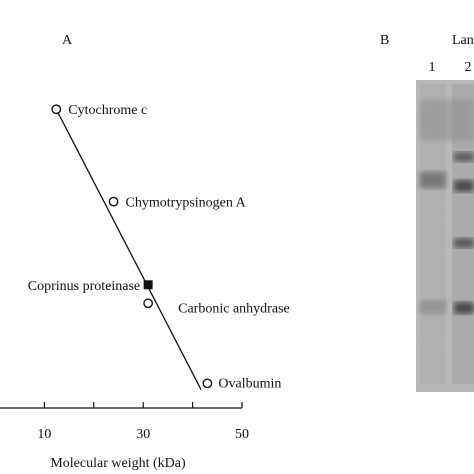 Image resolution: width=474 pixels, height=474 pixels. Describe the element at coordinates (56, 109) in the screenshot. I see `point-cytochrome-c` at that location.